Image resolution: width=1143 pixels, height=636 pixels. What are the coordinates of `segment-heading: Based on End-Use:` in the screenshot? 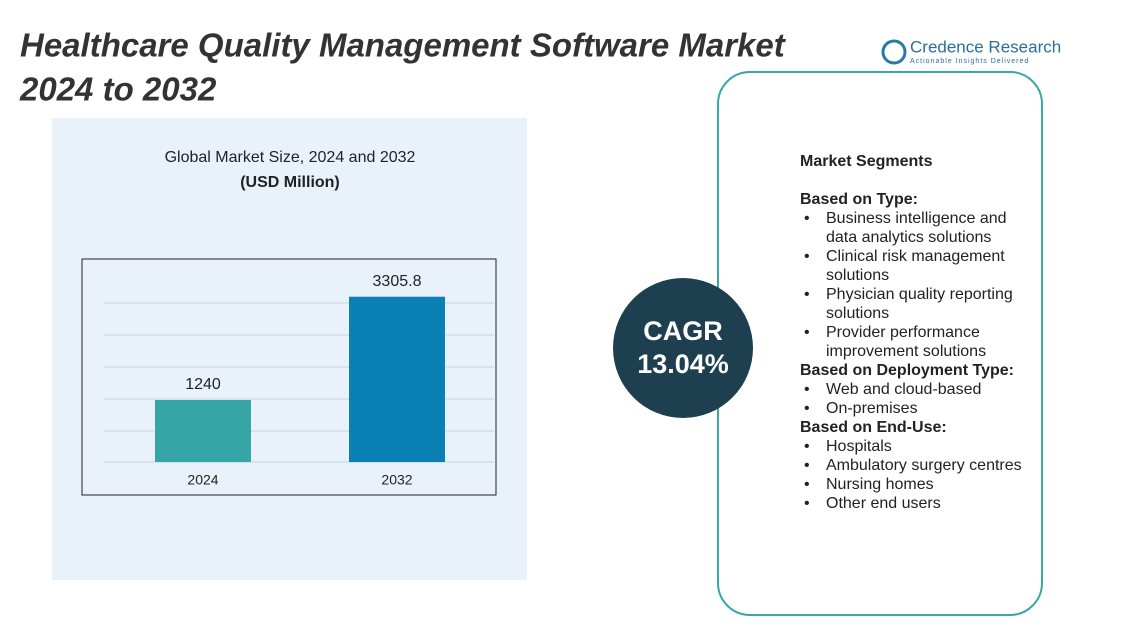 It's located at (873, 427).